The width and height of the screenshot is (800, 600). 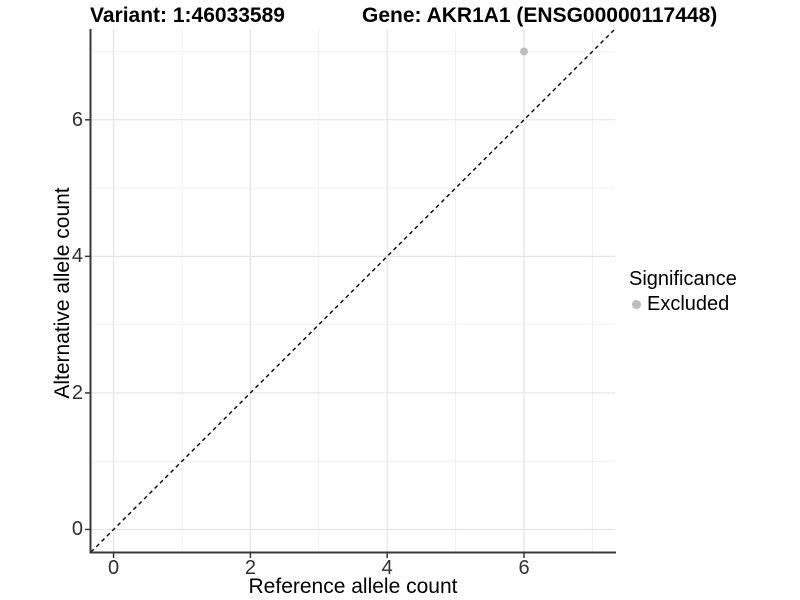 What do you see at coordinates (524, 568) in the screenshot?
I see `x-tick-label: 6` at bounding box center [524, 568].